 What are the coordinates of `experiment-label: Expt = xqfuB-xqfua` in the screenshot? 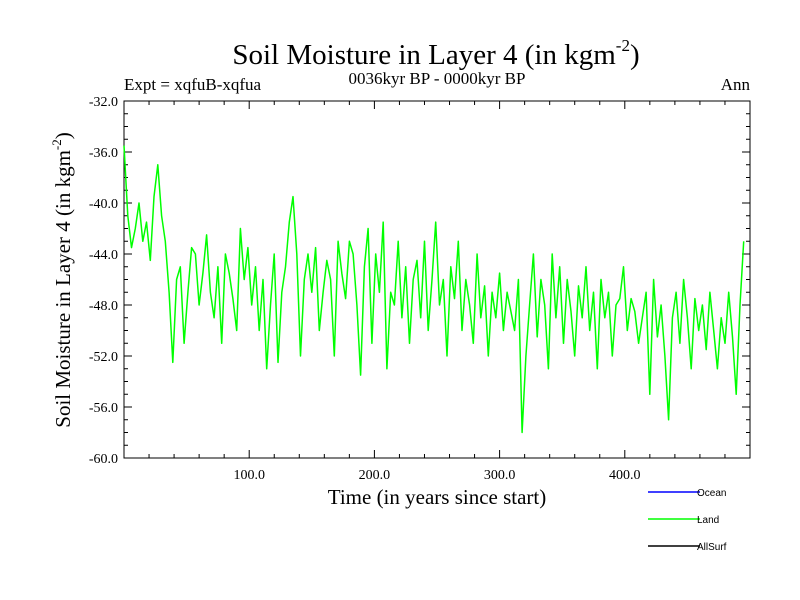 It's located at (193, 84).